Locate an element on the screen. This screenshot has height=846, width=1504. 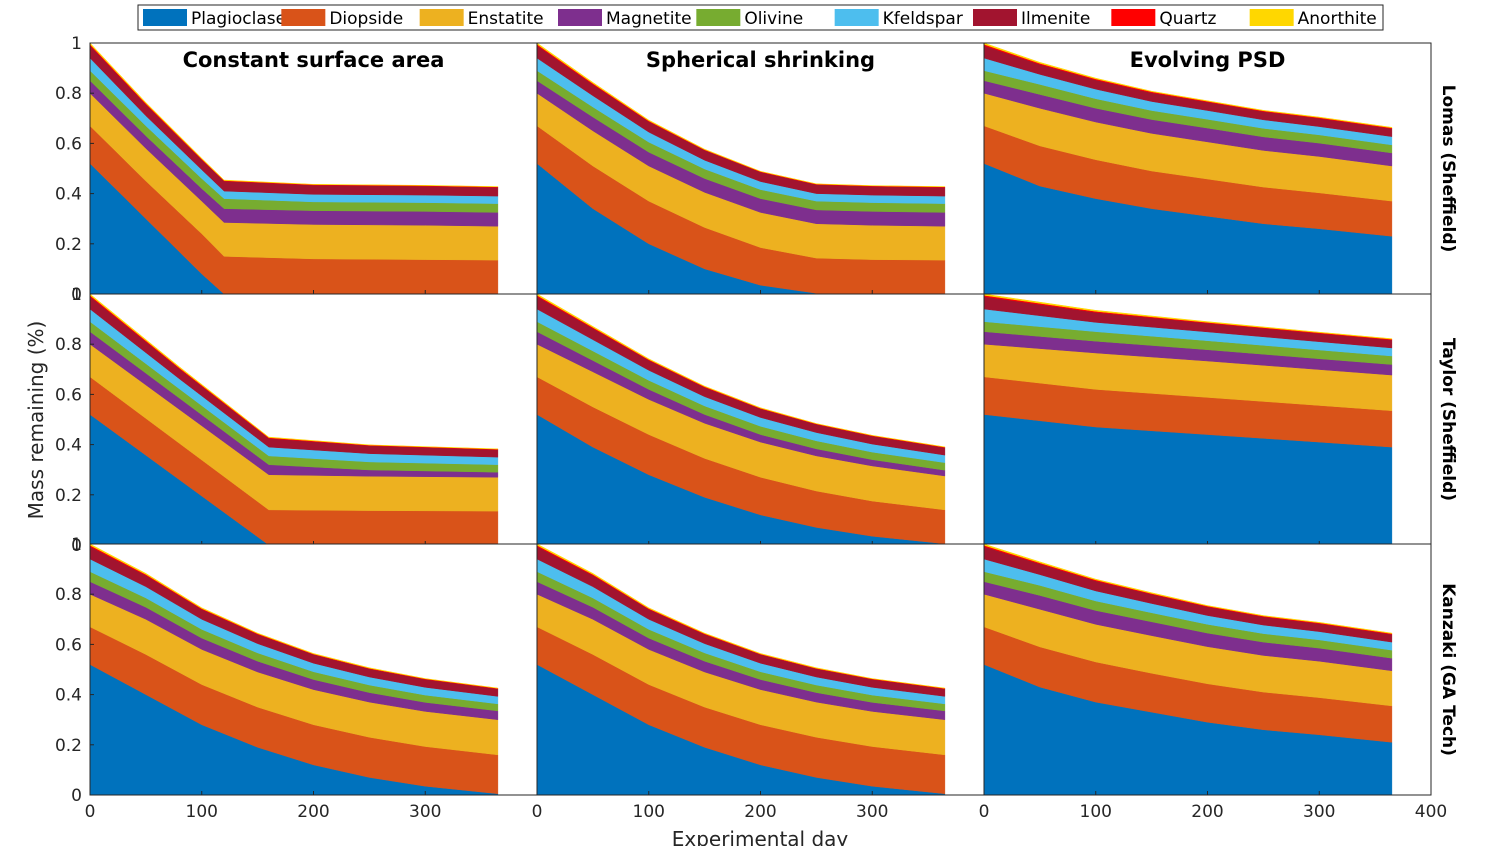
row-label: Taylor (Sheffield) is located at coordinates (1448, 419).